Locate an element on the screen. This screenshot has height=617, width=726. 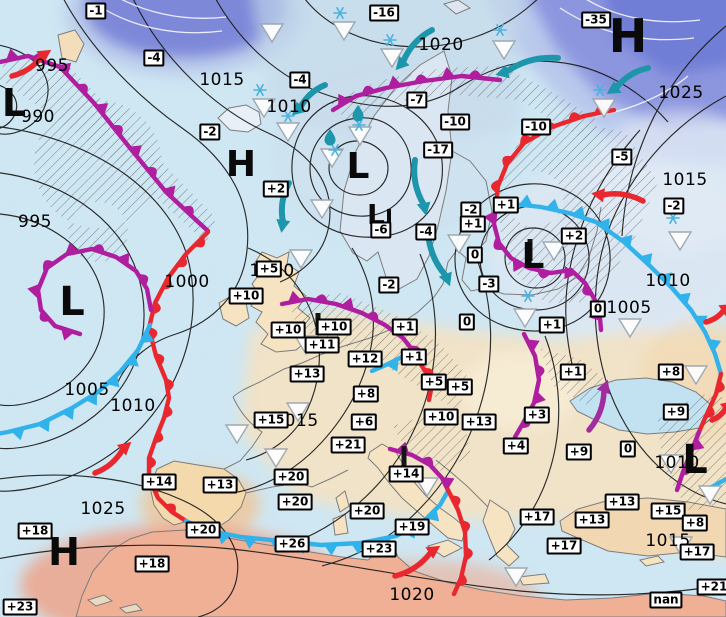
front-occluded-atlantic-spiral is located at coordinates (90, 291).